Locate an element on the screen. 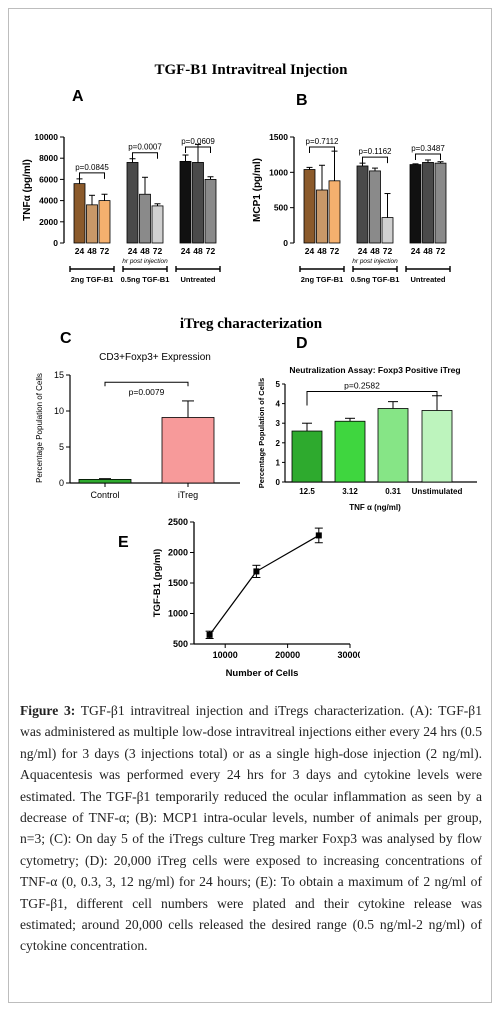  section-title-injection: TGF-B1 Intravitreal Injection is located at coordinates (251, 70).